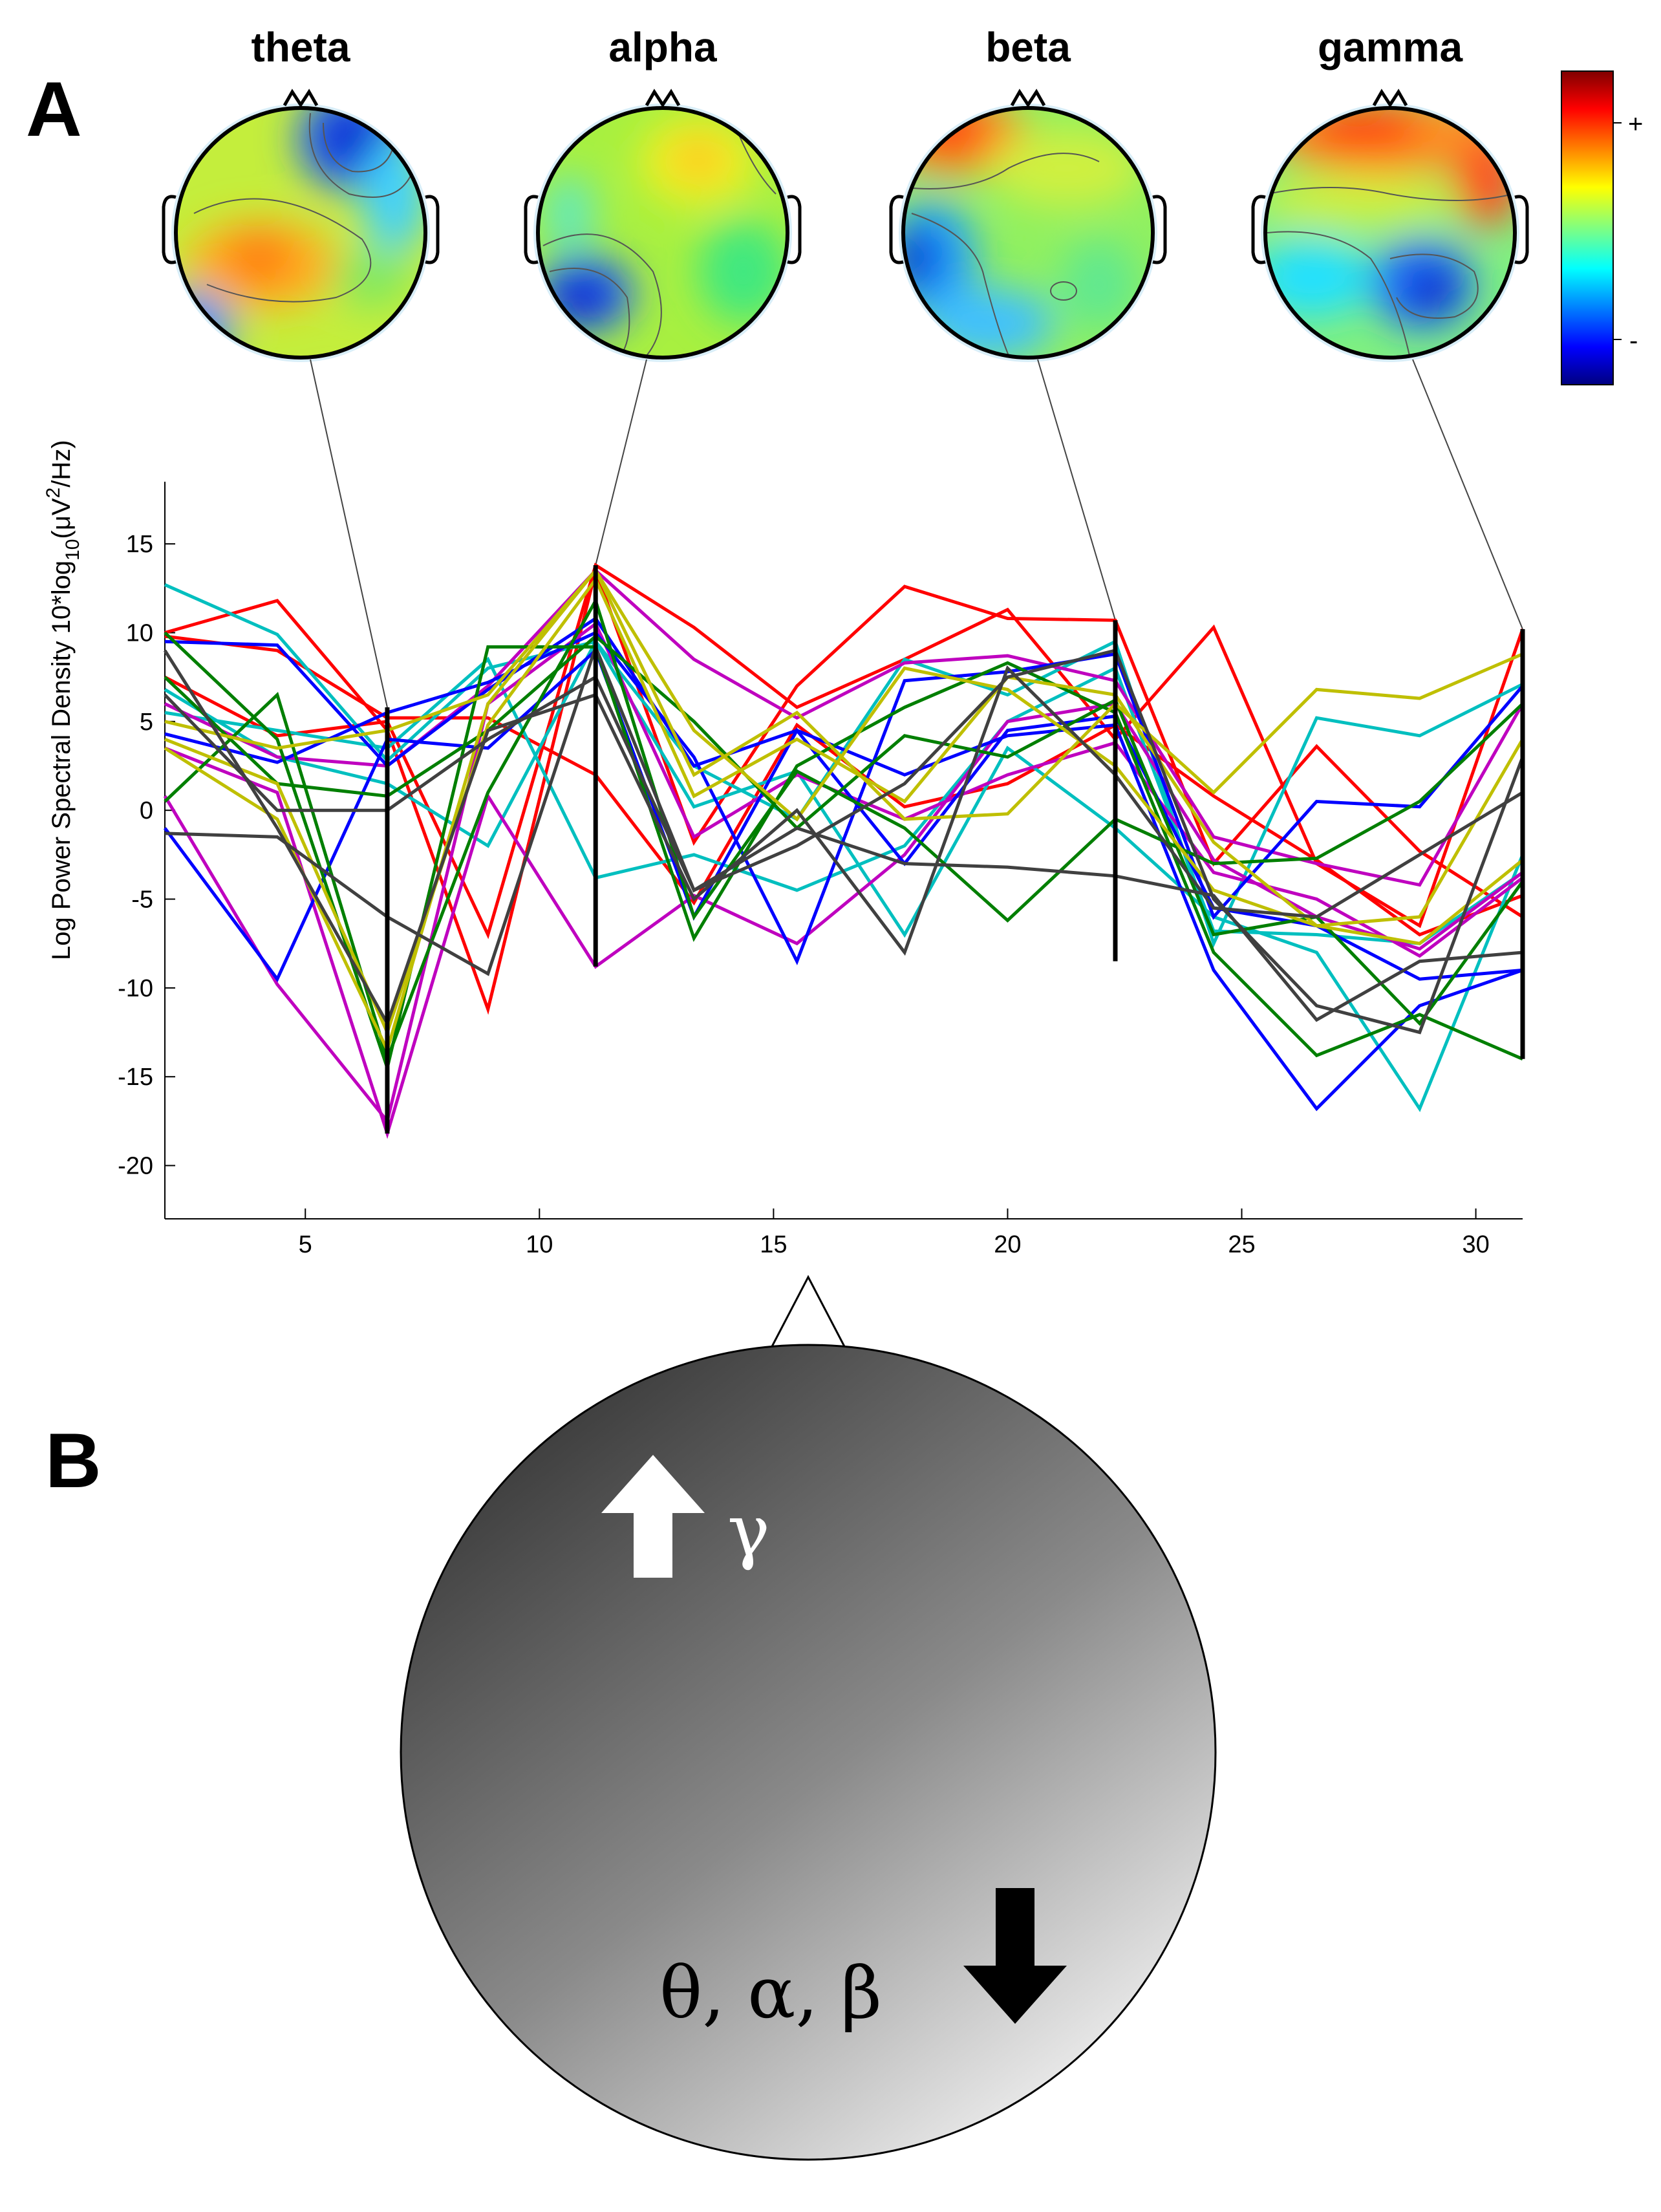 The height and width of the screenshot is (2212, 1661). Describe the element at coordinates (1028, 225) in the screenshot. I see `topomap-beta` at that location.